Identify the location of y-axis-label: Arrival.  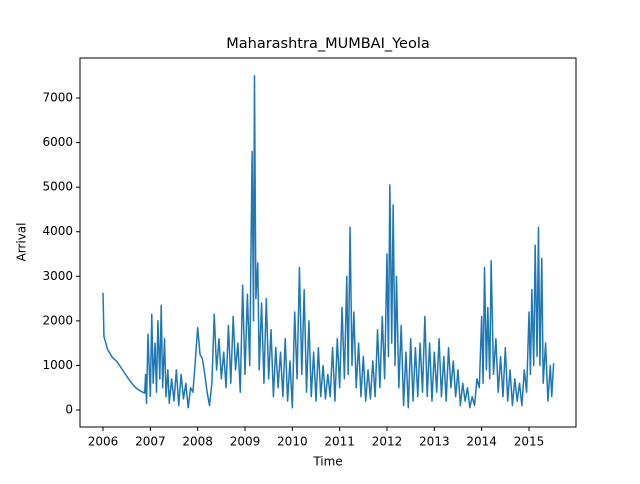
(22, 242).